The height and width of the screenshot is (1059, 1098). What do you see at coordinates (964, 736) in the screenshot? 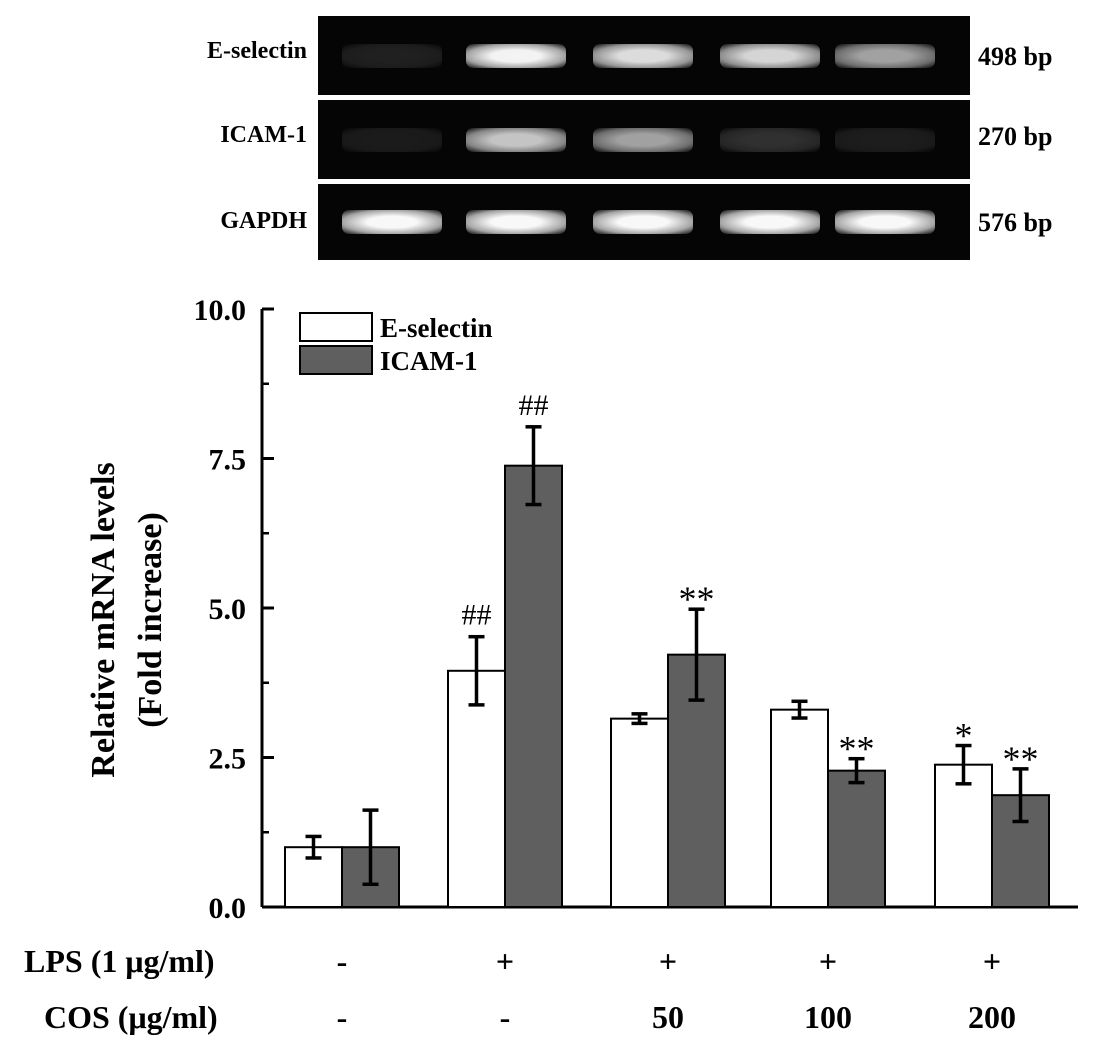
I see `significance-annotation: *` at bounding box center [964, 736].